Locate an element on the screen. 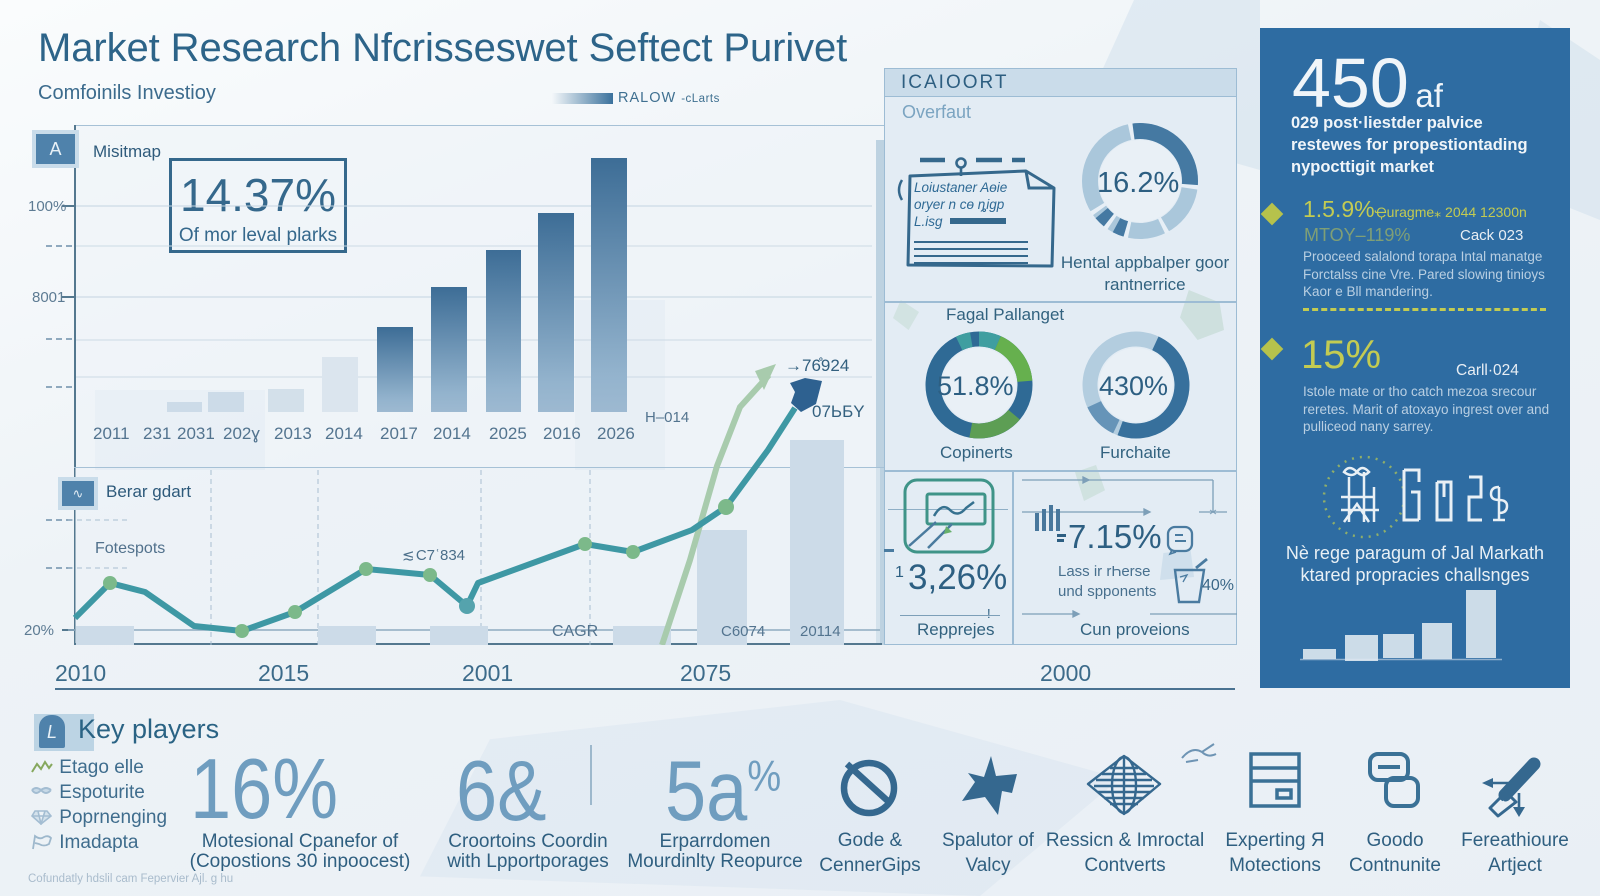 The image size is (1600, 896). svg-text: L.iѕg is located at coordinates (928, 221).